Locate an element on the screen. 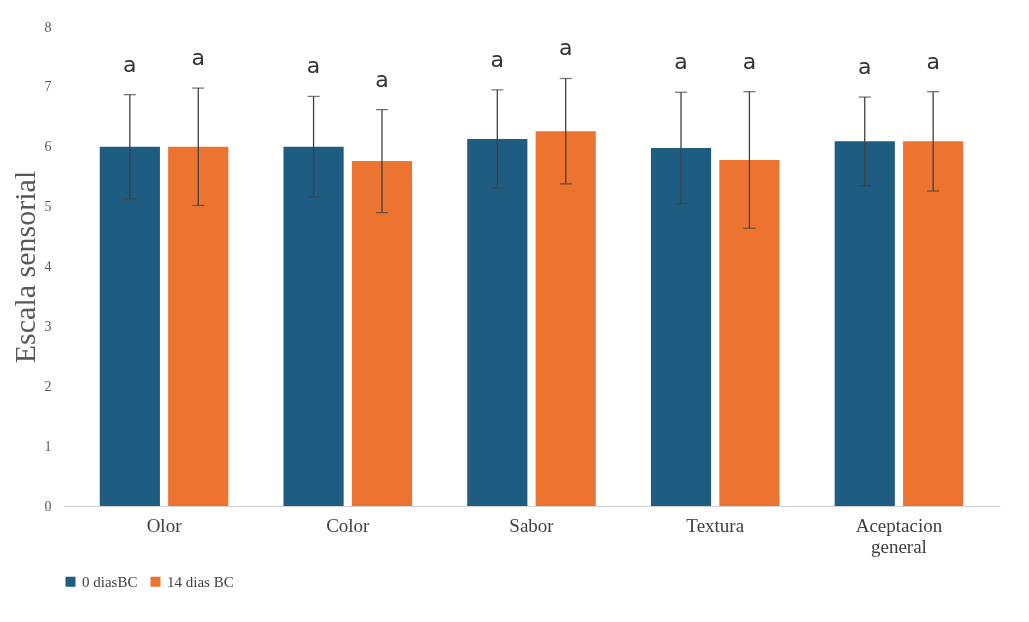 This screenshot has height=622, width=1029. legend-label: 0 diasBC is located at coordinates (110, 581).